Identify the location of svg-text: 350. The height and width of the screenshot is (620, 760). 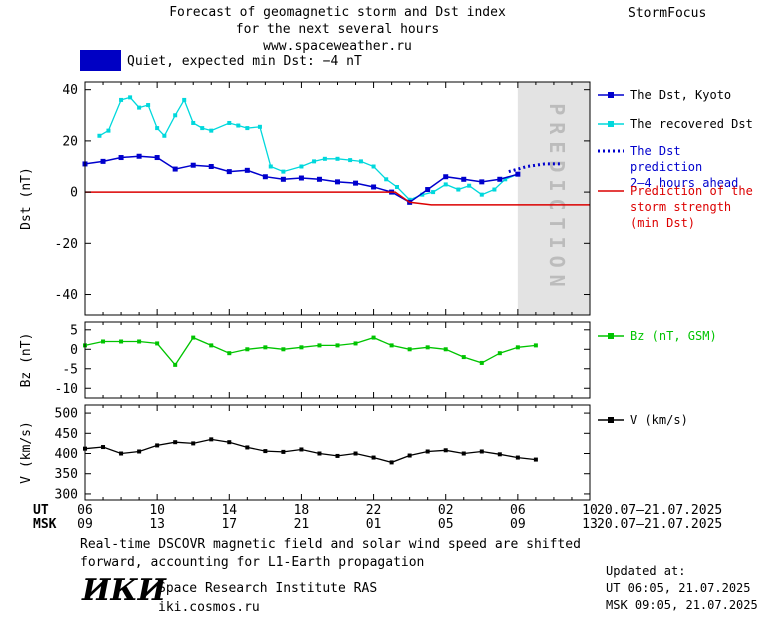
(66, 474).